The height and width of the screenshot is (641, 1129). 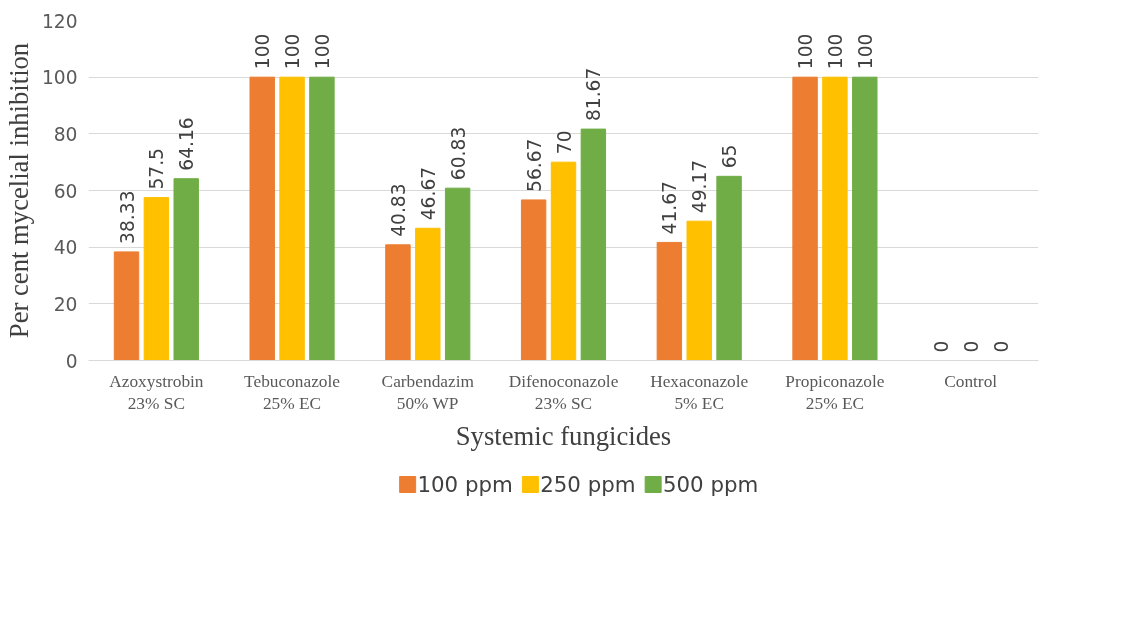 I want to click on x-tick-label: Carbendazim 50% WP, so click(x=428, y=392).